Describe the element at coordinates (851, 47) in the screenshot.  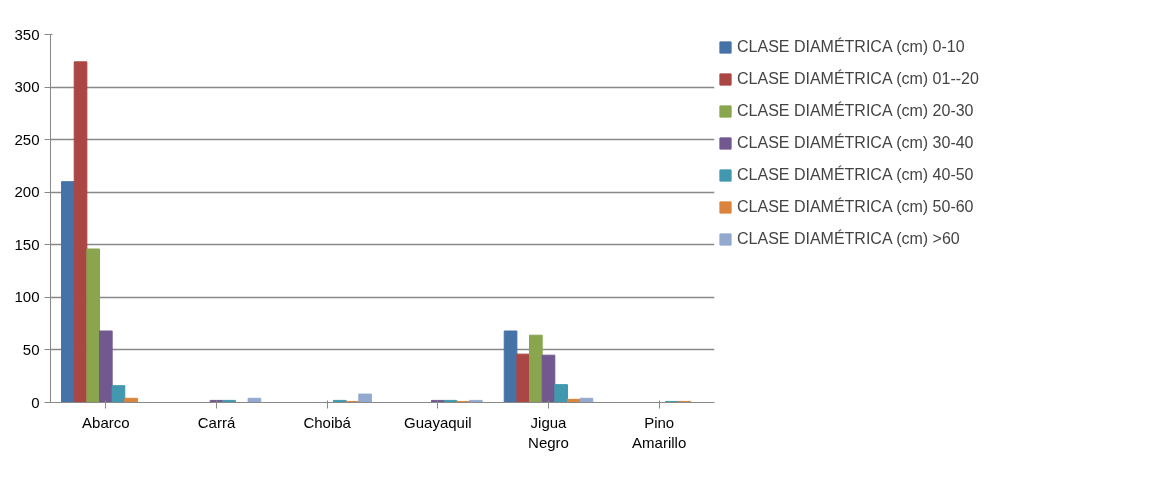
I see `legend-label: CLASE DIAMÉTRICA (cm) 0-10` at that location.